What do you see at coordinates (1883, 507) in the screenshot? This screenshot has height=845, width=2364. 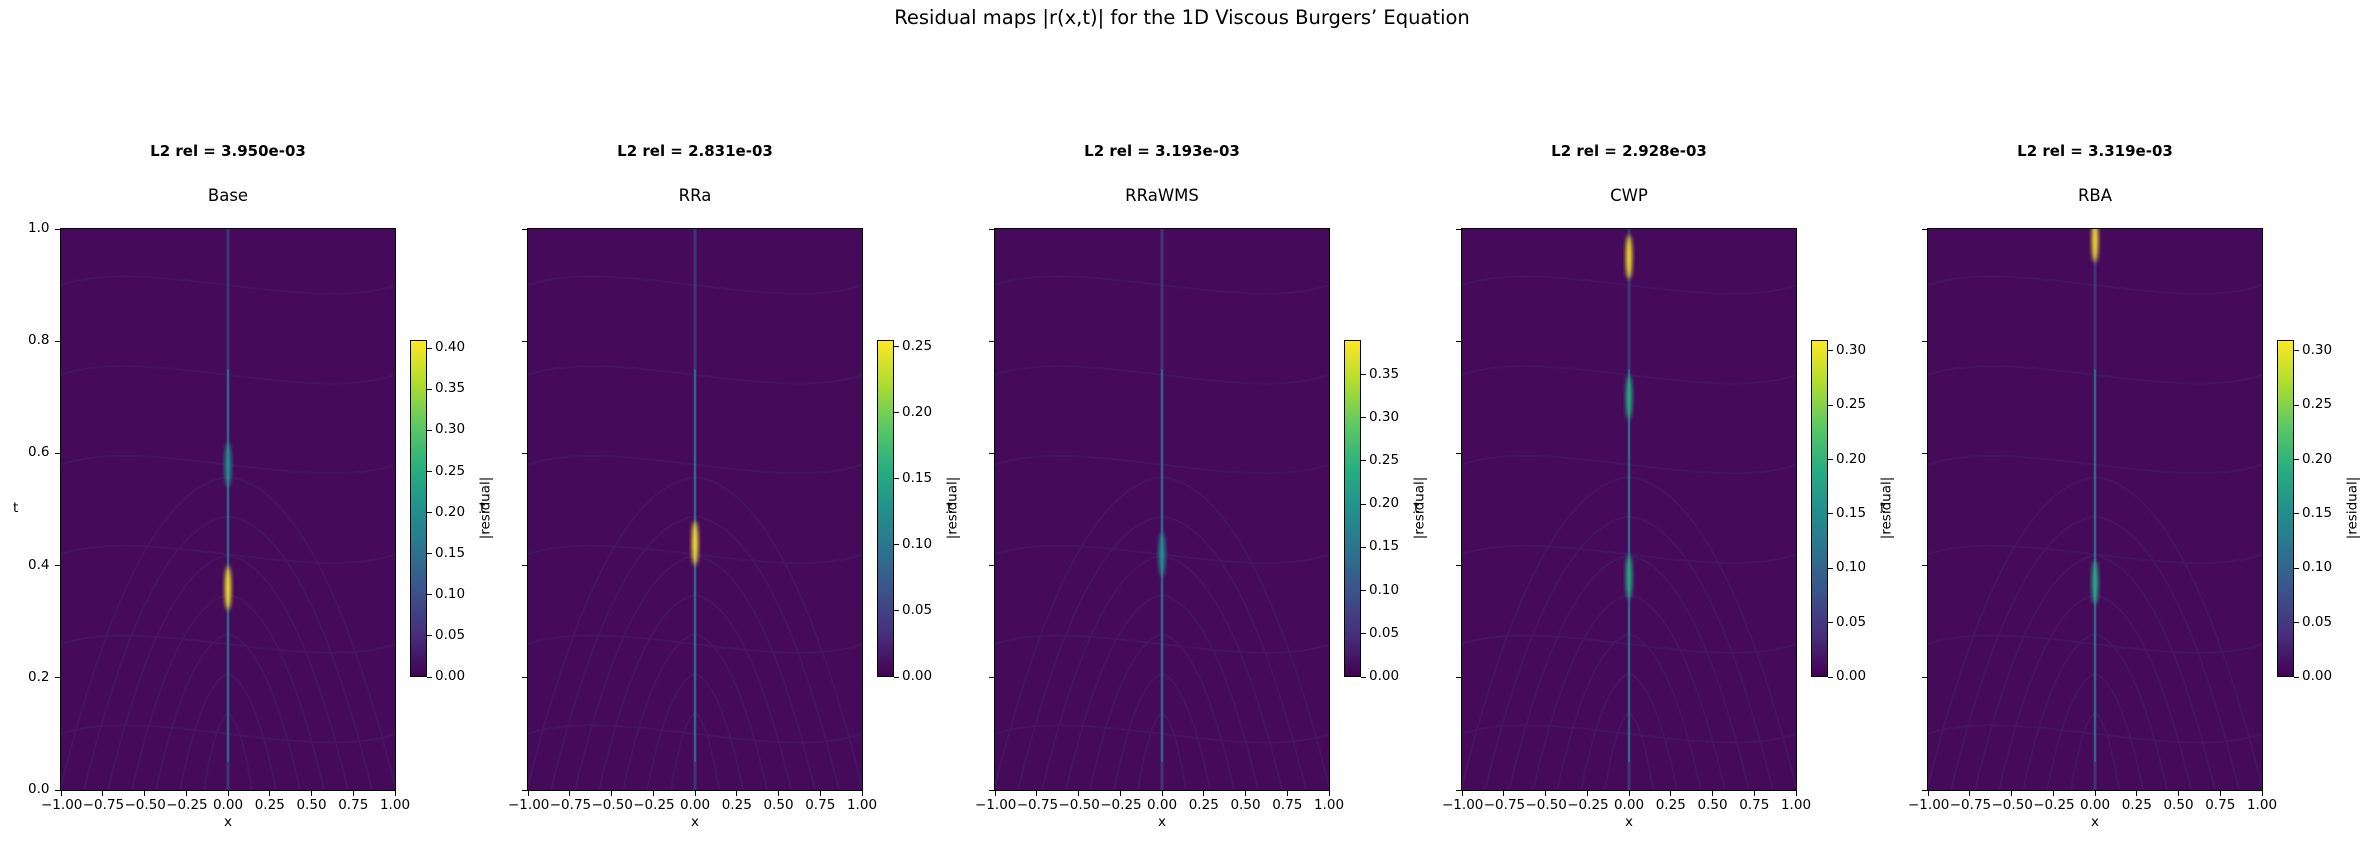 I see `y-axis-label: t` at bounding box center [1883, 507].